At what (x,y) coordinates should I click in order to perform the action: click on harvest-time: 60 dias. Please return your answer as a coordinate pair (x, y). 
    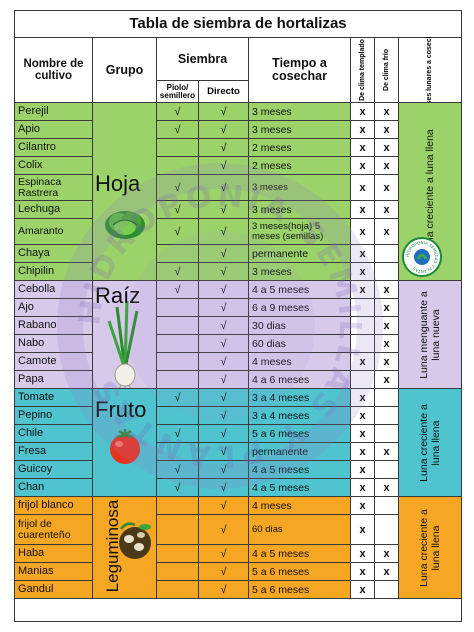
    Looking at the image, I should click on (300, 344).